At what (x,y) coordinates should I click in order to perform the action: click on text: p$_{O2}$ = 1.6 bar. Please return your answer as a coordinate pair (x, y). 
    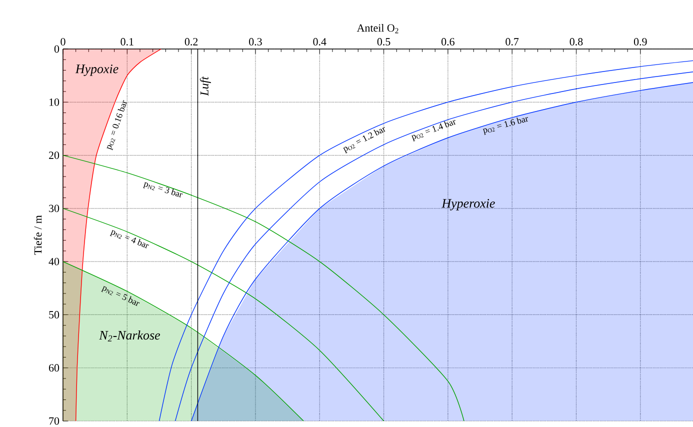
    Looking at the image, I should click on (505, 125).